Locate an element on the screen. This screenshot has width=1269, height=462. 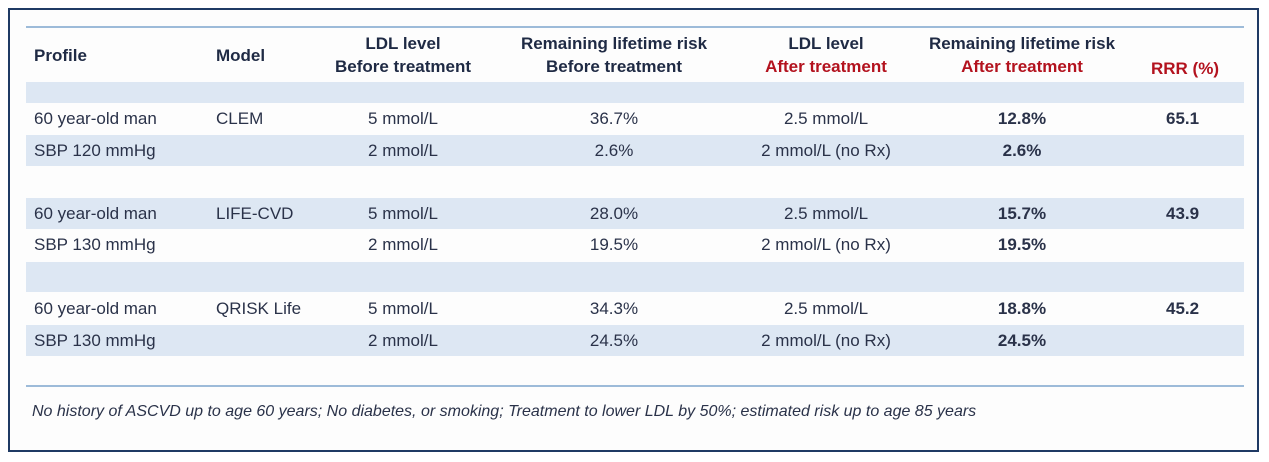
top-rule is located at coordinates (635, 27).